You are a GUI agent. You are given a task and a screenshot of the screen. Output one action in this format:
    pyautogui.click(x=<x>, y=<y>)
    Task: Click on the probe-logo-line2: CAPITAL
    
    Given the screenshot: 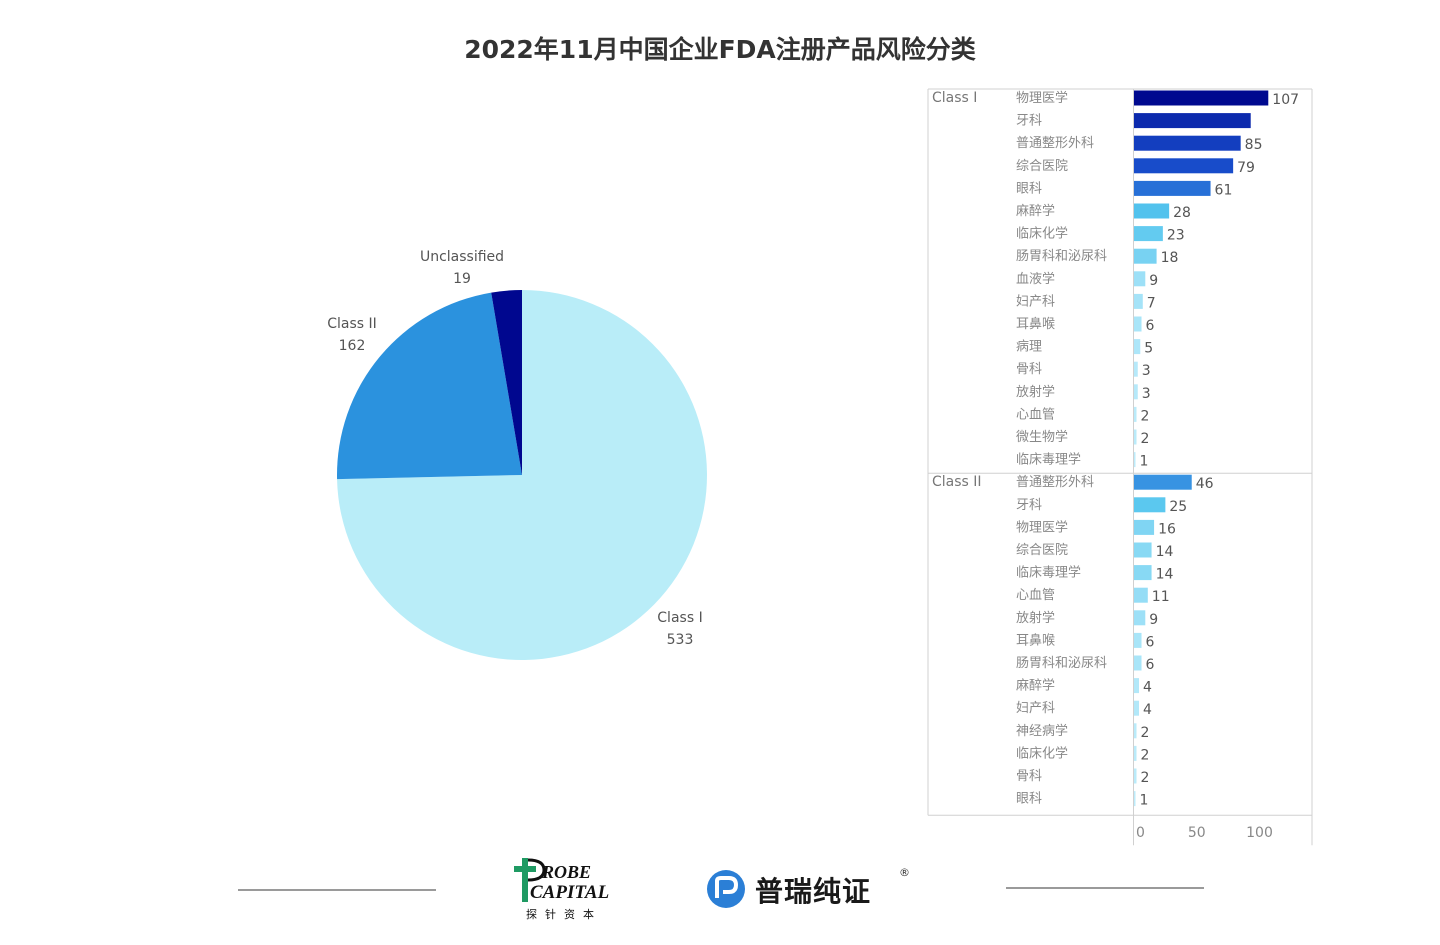 What is the action you would take?
    pyautogui.click(x=570, y=892)
    